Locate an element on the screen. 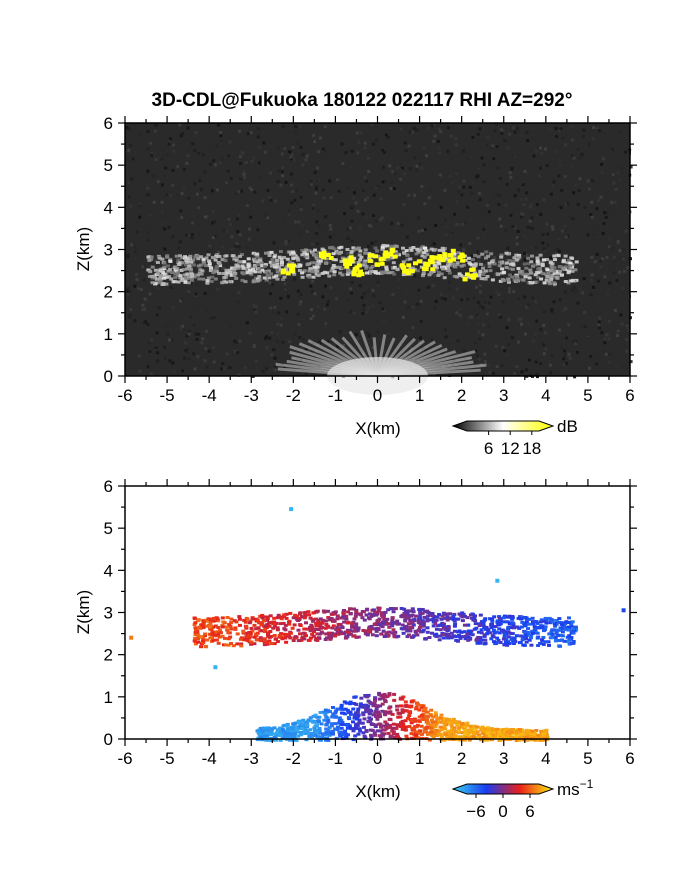 The width and height of the screenshot is (680, 880). y-tick-label: 3 is located at coordinates (108, 250).